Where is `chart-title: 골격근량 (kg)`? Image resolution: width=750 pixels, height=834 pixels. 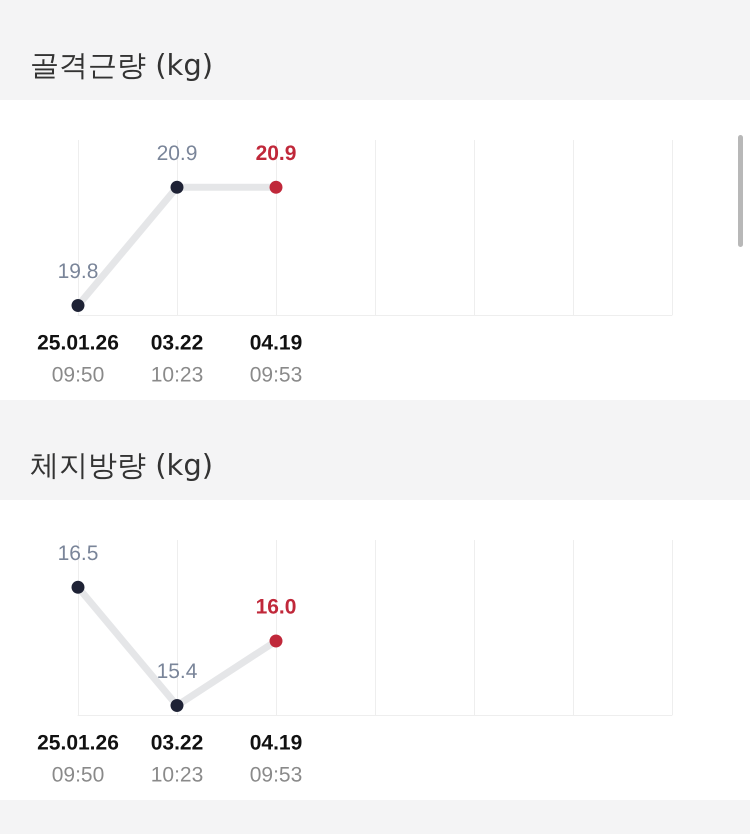 chart-title: 골격근량 (kg) is located at coordinates (121, 65).